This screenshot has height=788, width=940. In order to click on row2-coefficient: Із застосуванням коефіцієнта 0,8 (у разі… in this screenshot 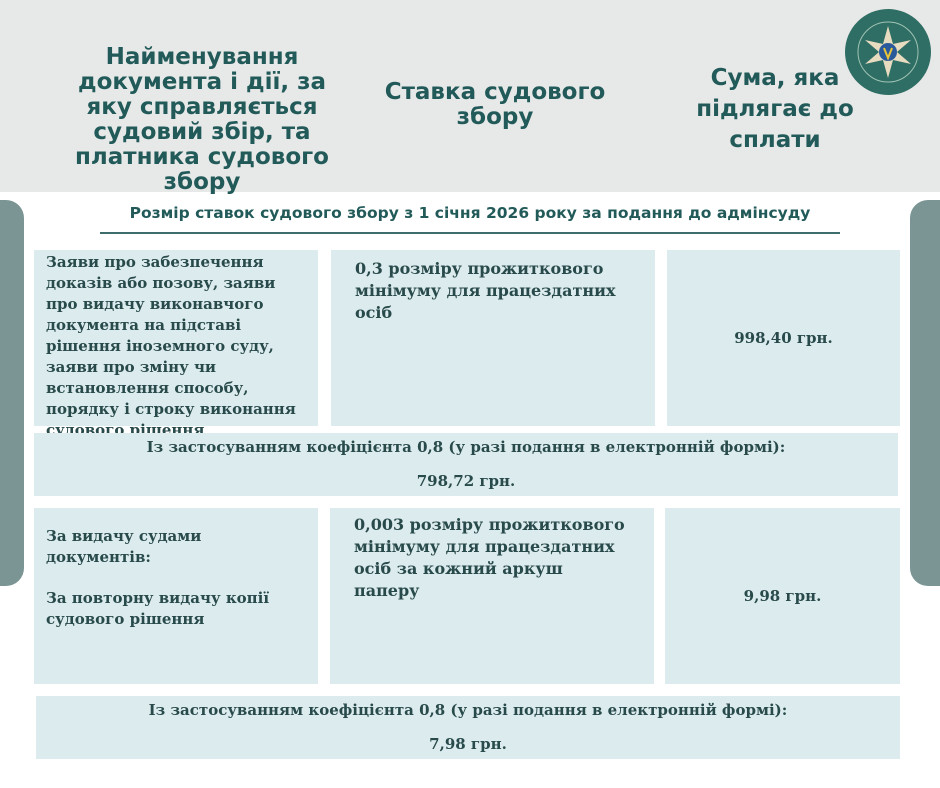, I will do `click(468, 727)`.